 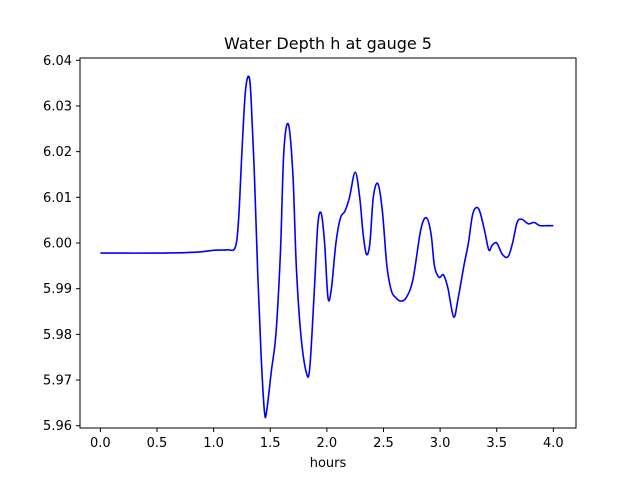 I want to click on x-tick-label: 1.0, so click(x=213, y=443).